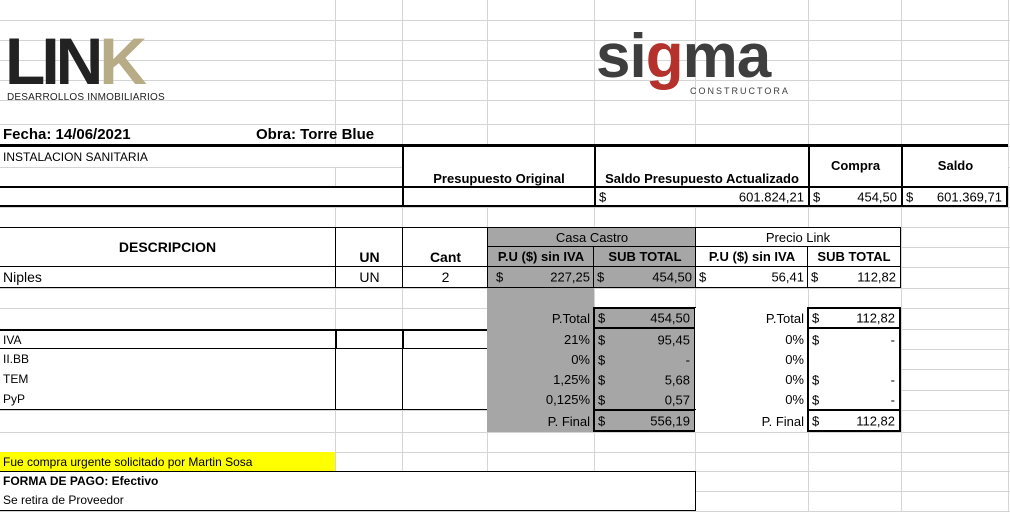 The image size is (1010, 512). What do you see at coordinates (854, 256) in the screenshot?
I see `pl-subtotal-header: SUB TOTAL` at bounding box center [854, 256].